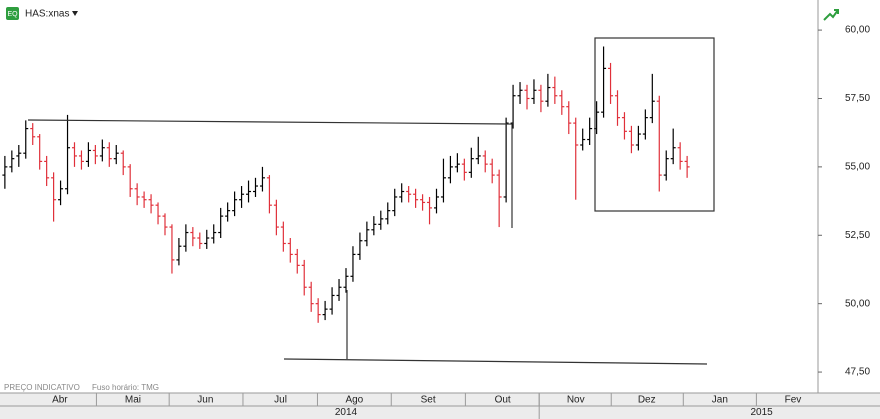 The width and height of the screenshot is (880, 419). What do you see at coordinates (346, 412) in the screenshot?
I see `year-label: 2014` at bounding box center [346, 412].